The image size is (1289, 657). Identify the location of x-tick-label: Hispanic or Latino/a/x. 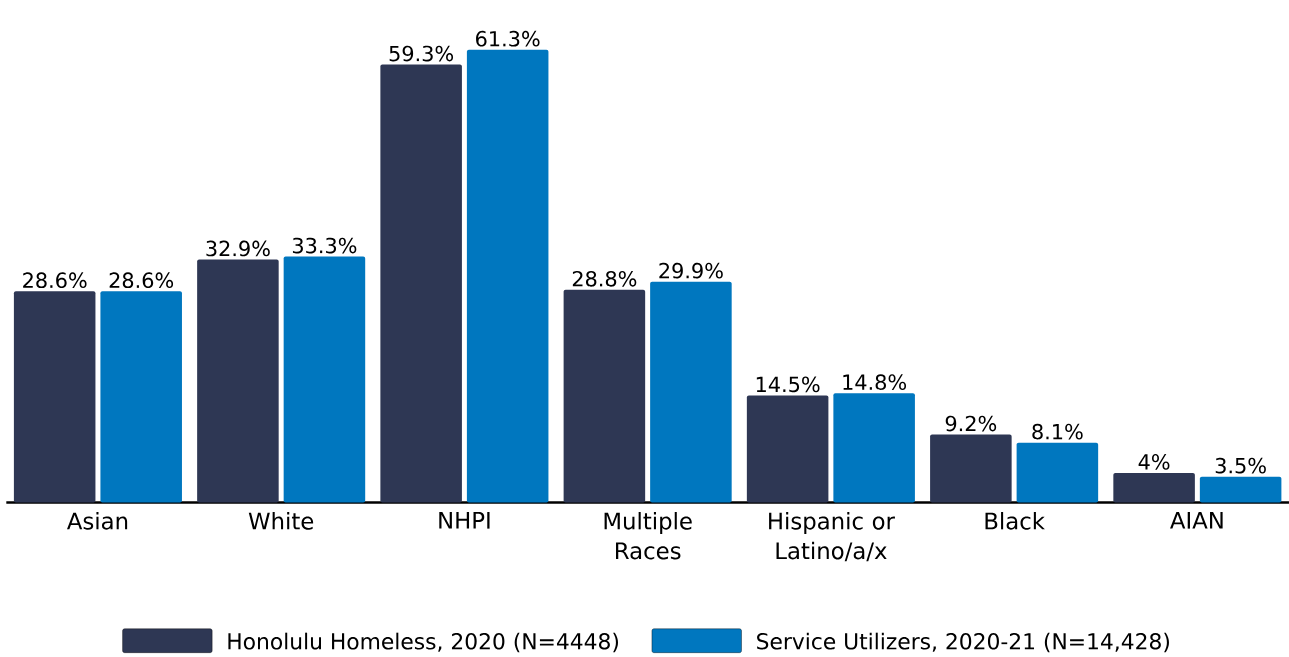
(832, 537).